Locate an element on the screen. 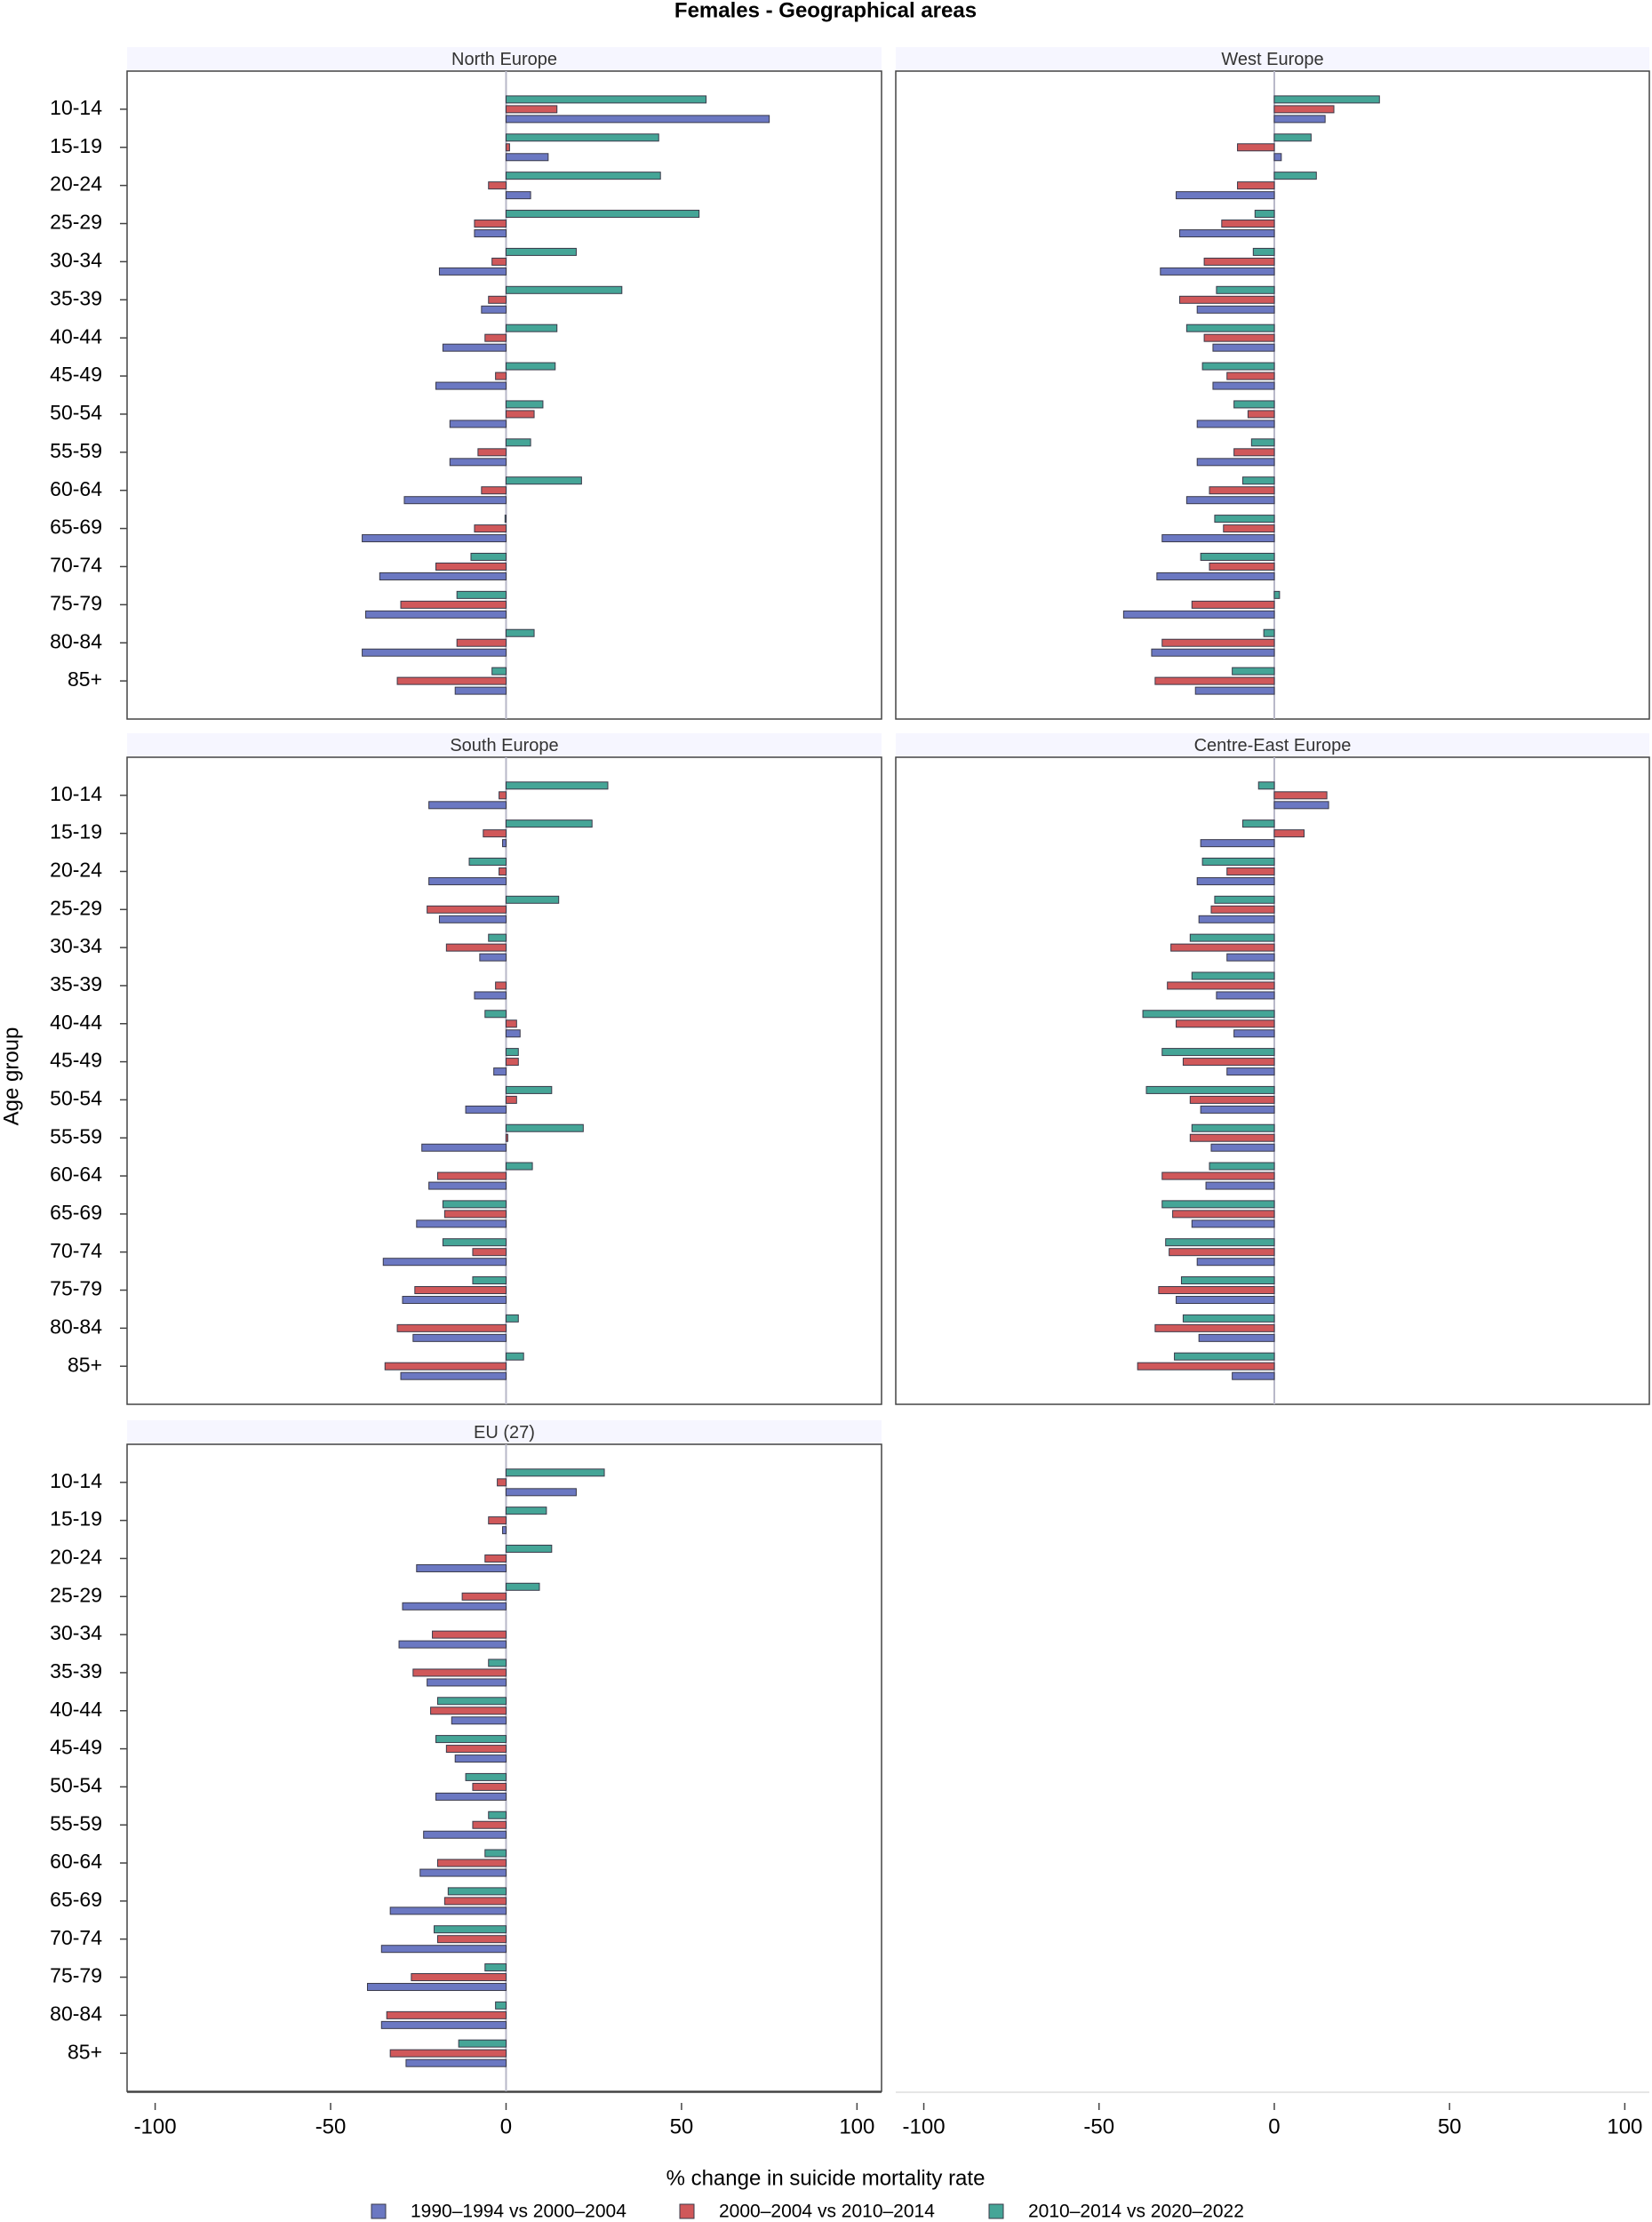  panel-title: South Europe is located at coordinates (504, 745).